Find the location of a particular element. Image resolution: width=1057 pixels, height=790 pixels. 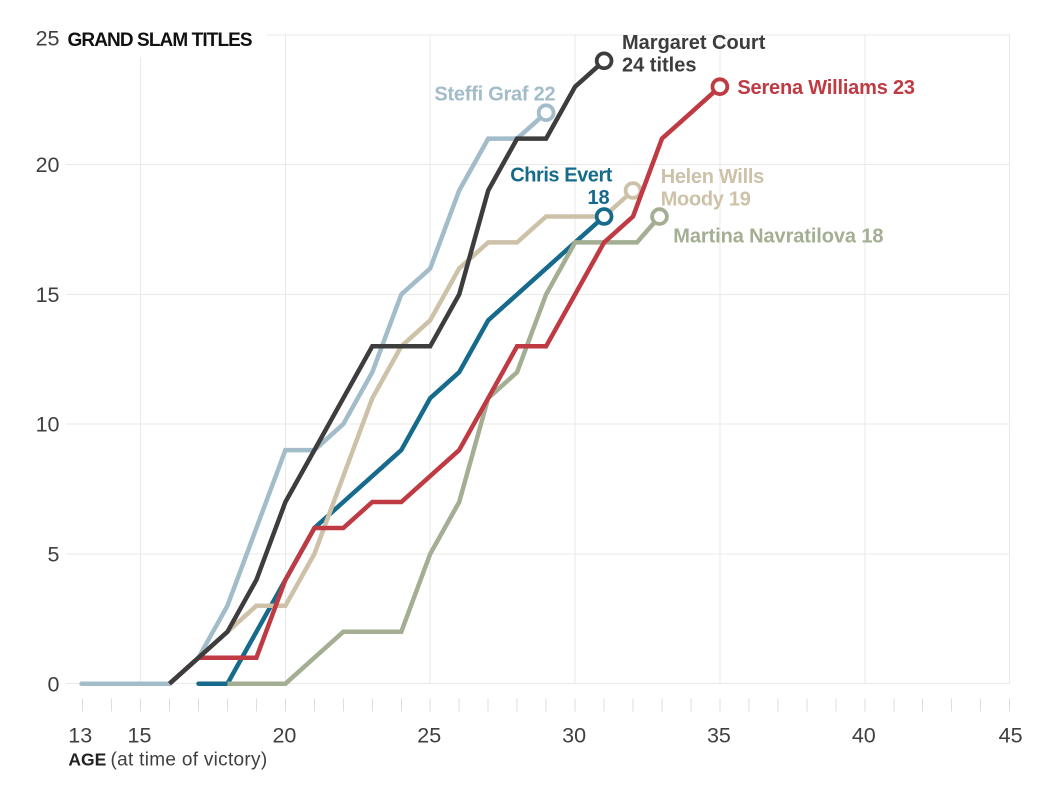

svg-text: AGE is located at coordinates (87, 760).